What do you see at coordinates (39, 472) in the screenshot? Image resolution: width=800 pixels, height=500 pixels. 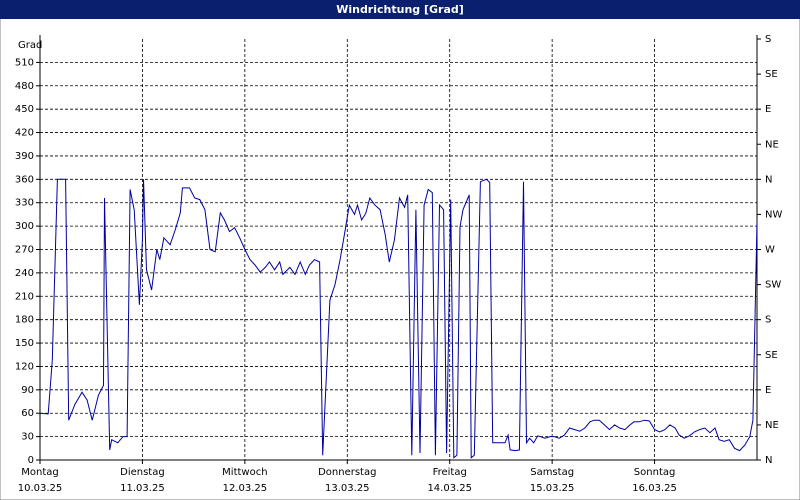 I see `x-tick-label: Montag` at bounding box center [39, 472].